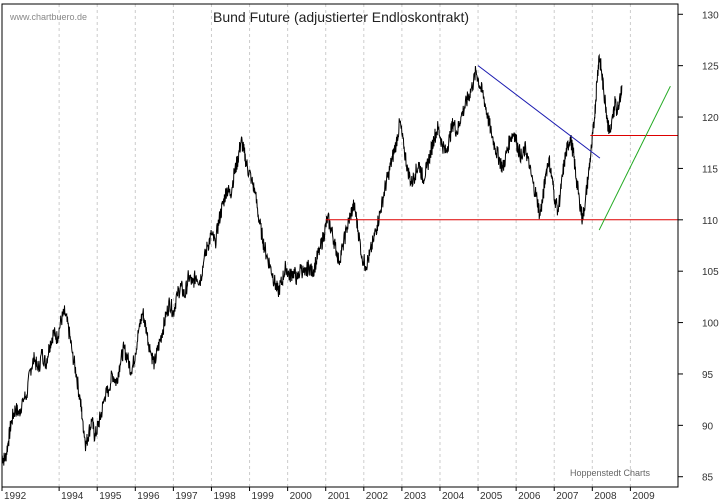  I want to click on x-tick-label: 1998, so click(224, 496).